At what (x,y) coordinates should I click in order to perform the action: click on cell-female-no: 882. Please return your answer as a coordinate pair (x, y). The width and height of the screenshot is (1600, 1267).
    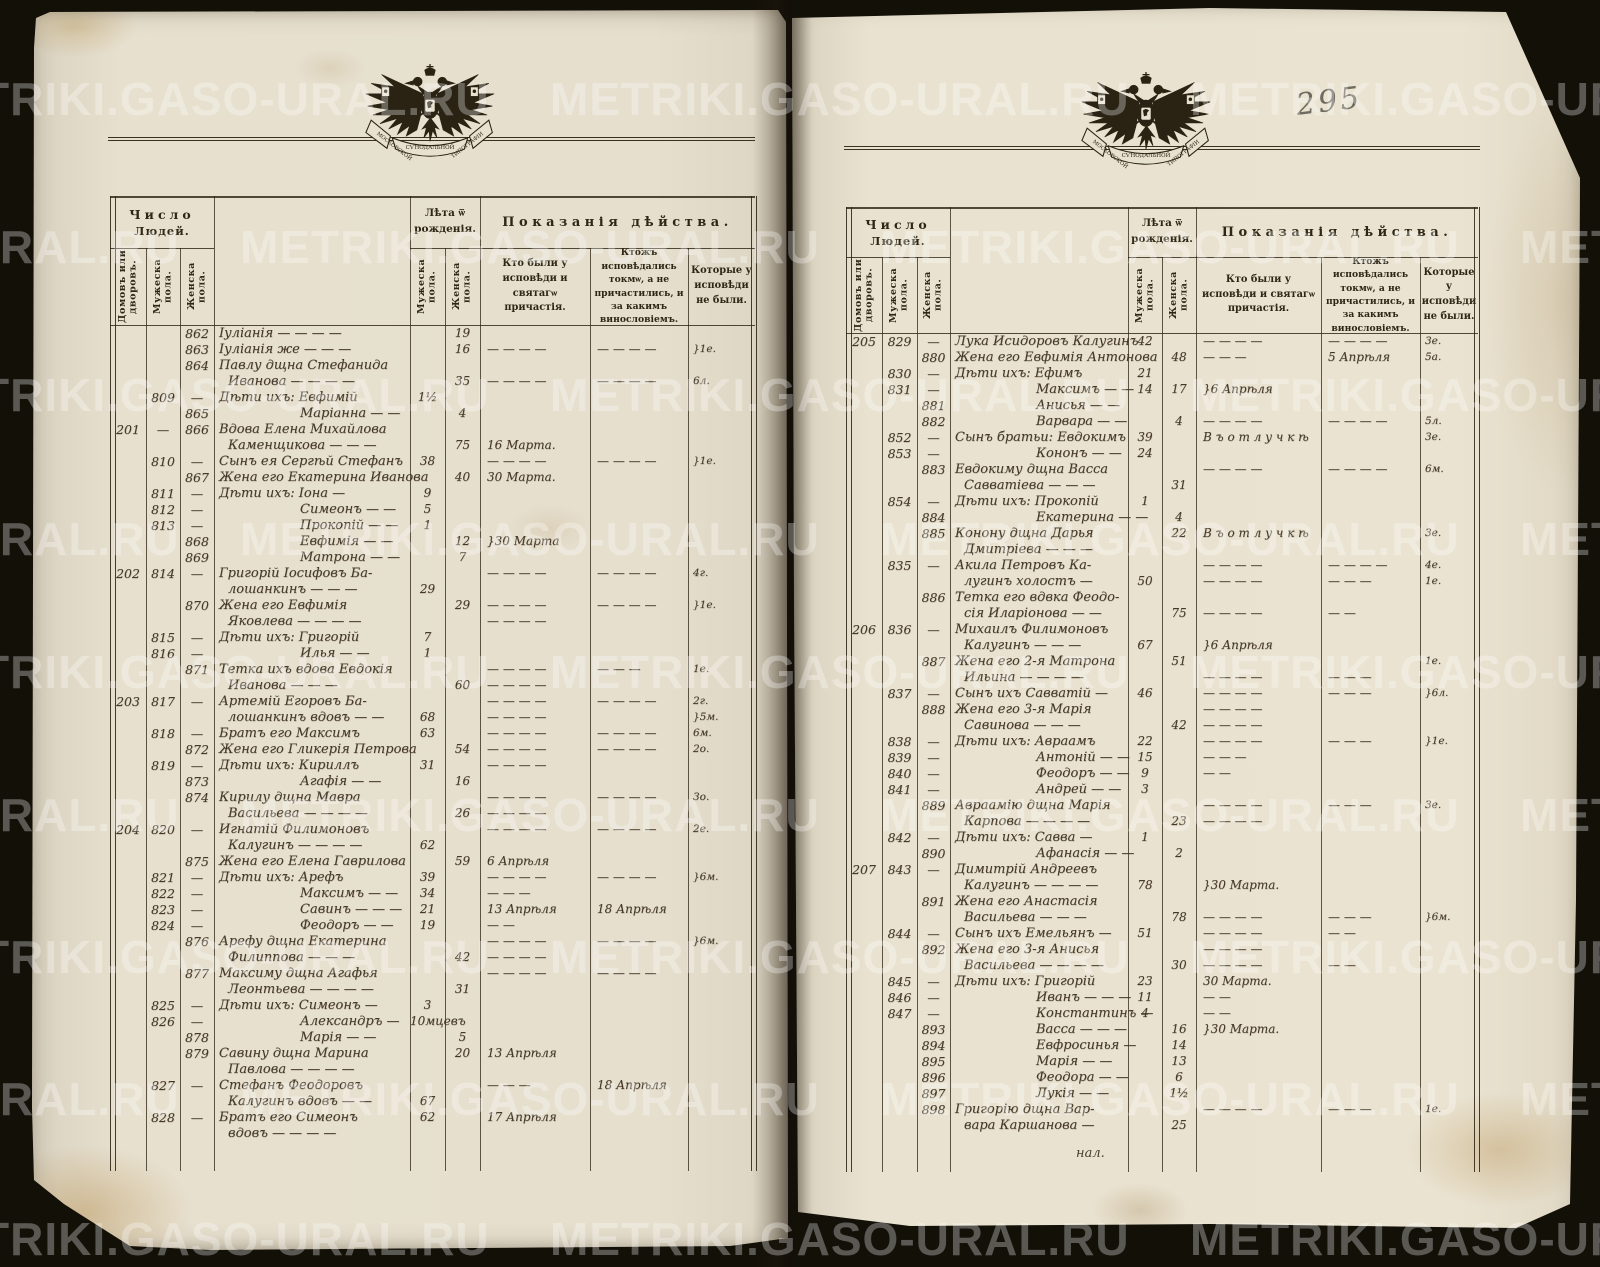
    Looking at the image, I should click on (933, 421).